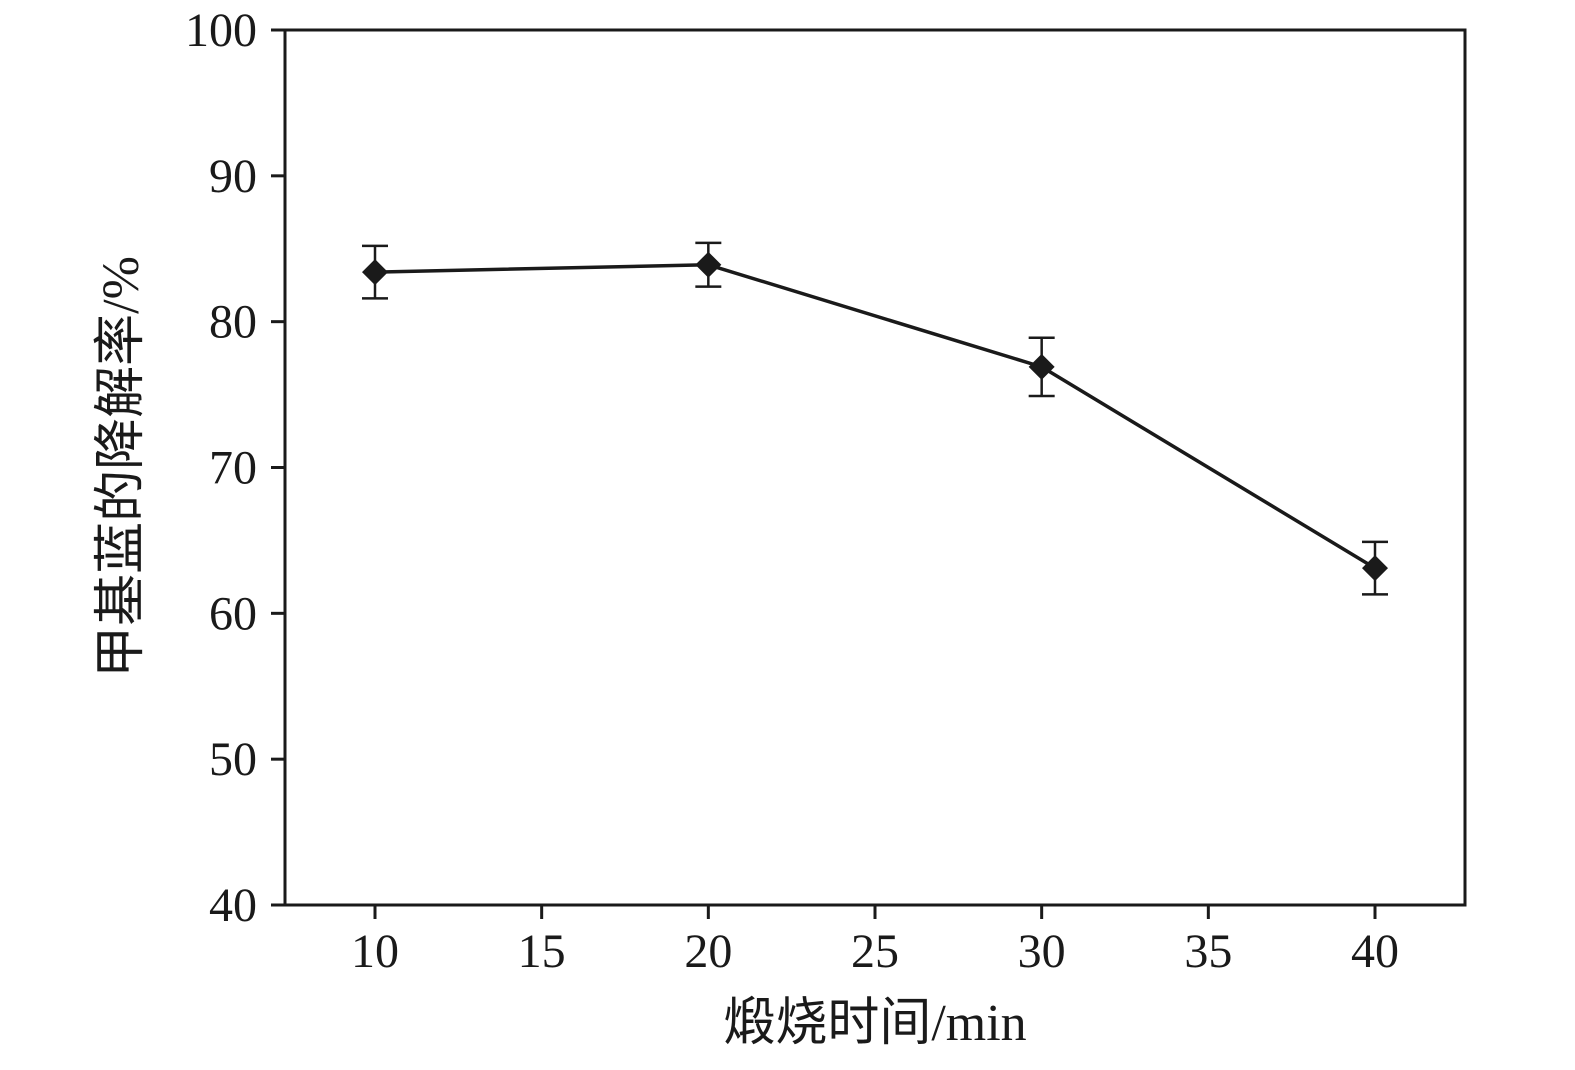 Image resolution: width=1575 pixels, height=1070 pixels. I want to click on x-tick-label: 35, so click(1208, 951).